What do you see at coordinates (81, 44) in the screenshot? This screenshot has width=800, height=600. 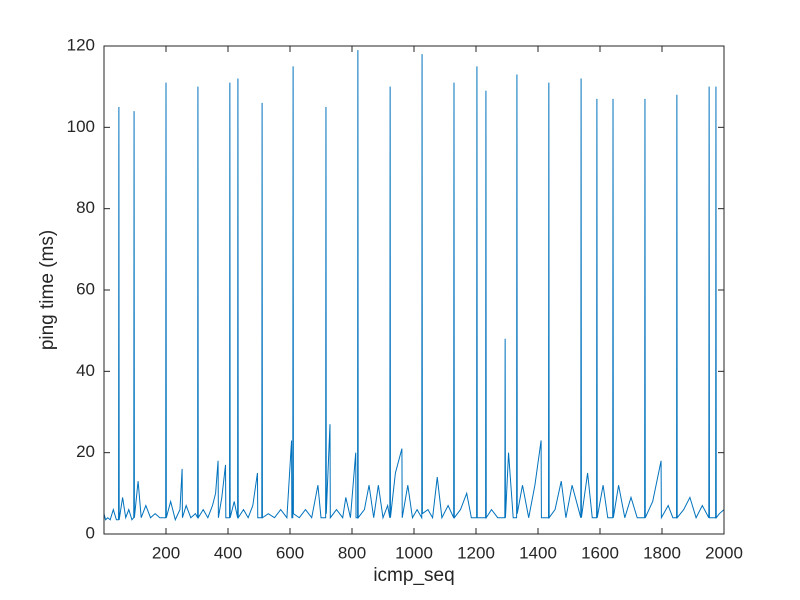 I see `y-tick-label: 120` at bounding box center [81, 44].